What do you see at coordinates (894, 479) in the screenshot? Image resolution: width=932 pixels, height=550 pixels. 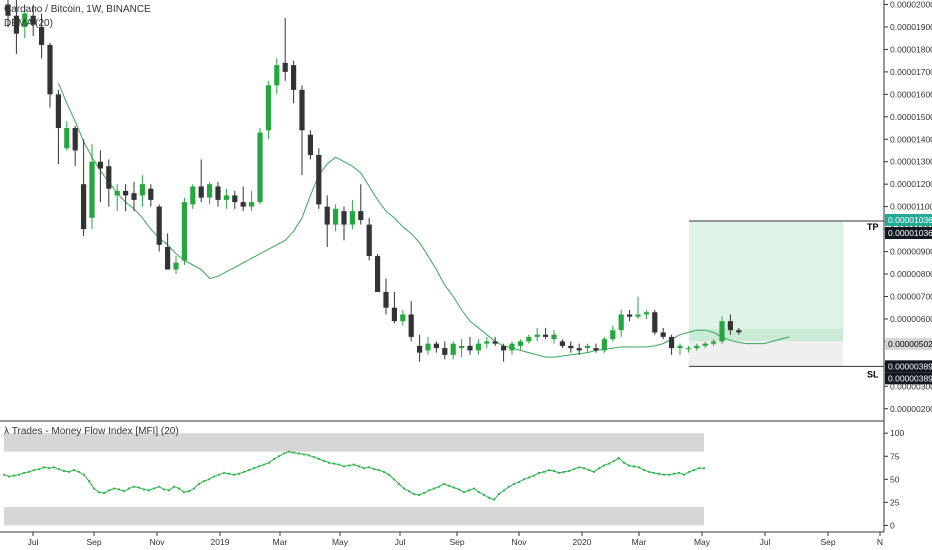 I see `mfi-axis: 100 75 50 25 0` at bounding box center [894, 479].